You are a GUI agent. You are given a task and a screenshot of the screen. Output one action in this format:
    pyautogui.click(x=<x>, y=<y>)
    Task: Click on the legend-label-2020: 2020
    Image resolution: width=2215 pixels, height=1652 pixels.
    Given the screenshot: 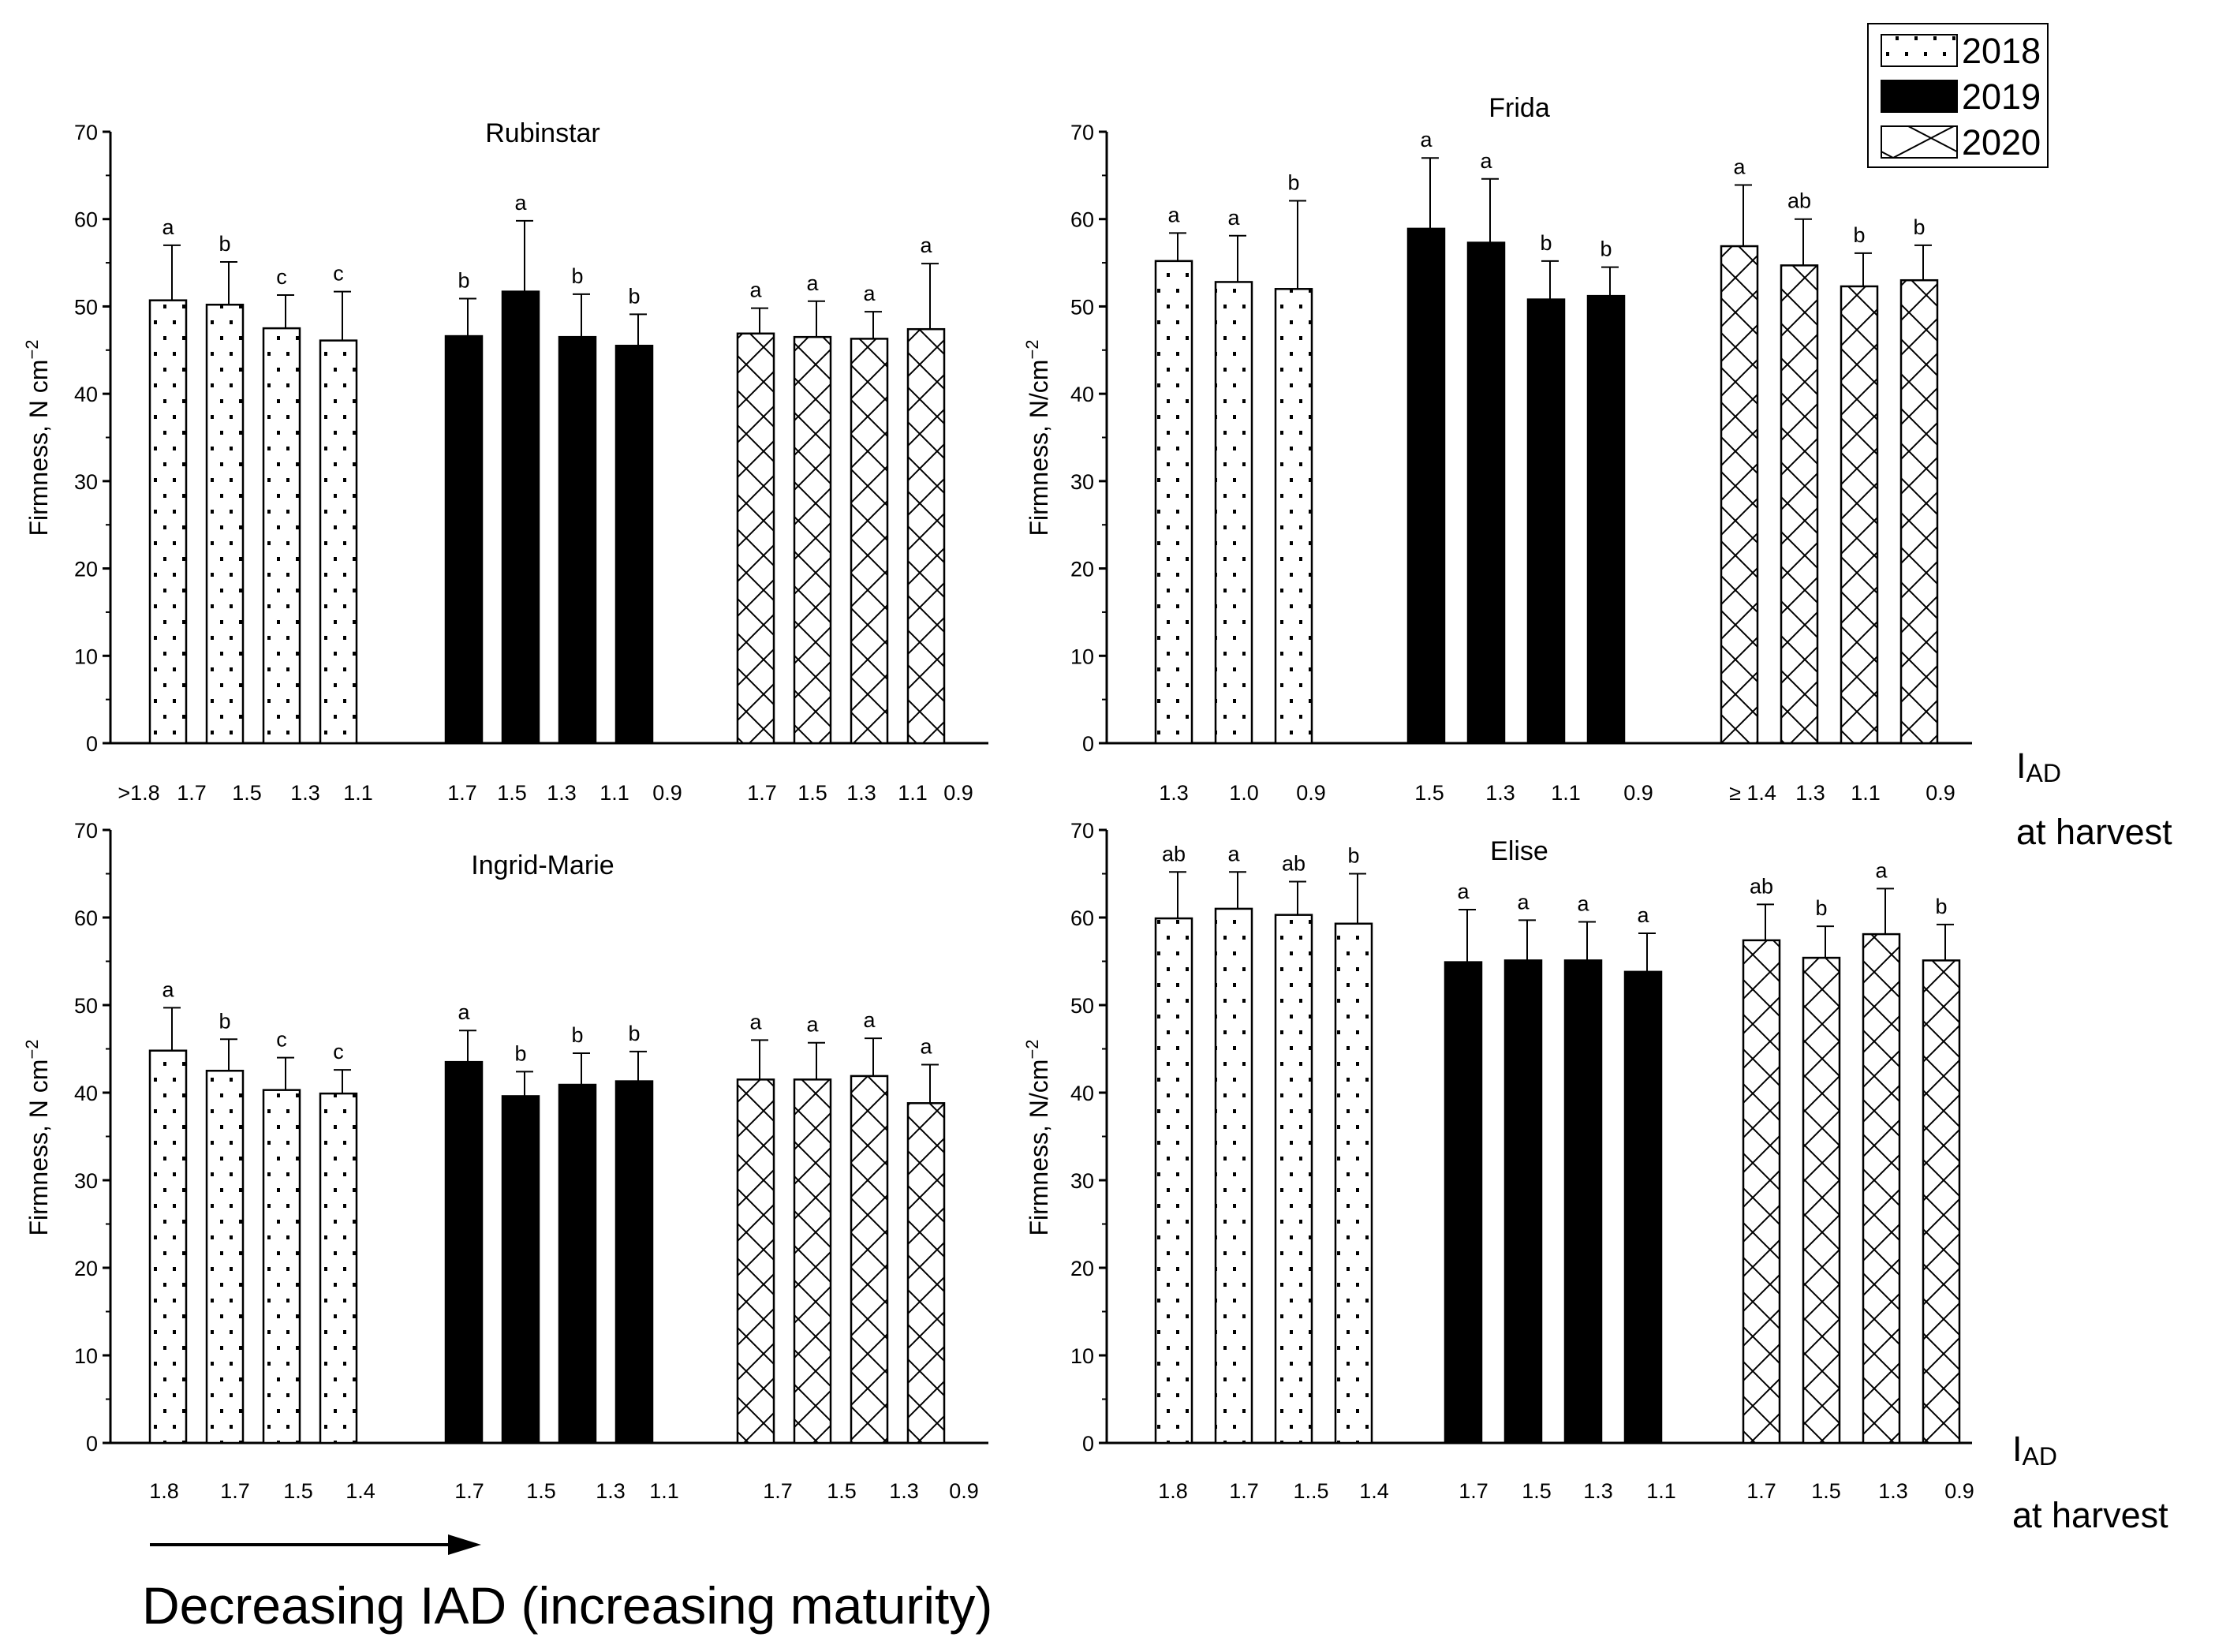 What is the action you would take?
    pyautogui.click(x=2002, y=142)
    